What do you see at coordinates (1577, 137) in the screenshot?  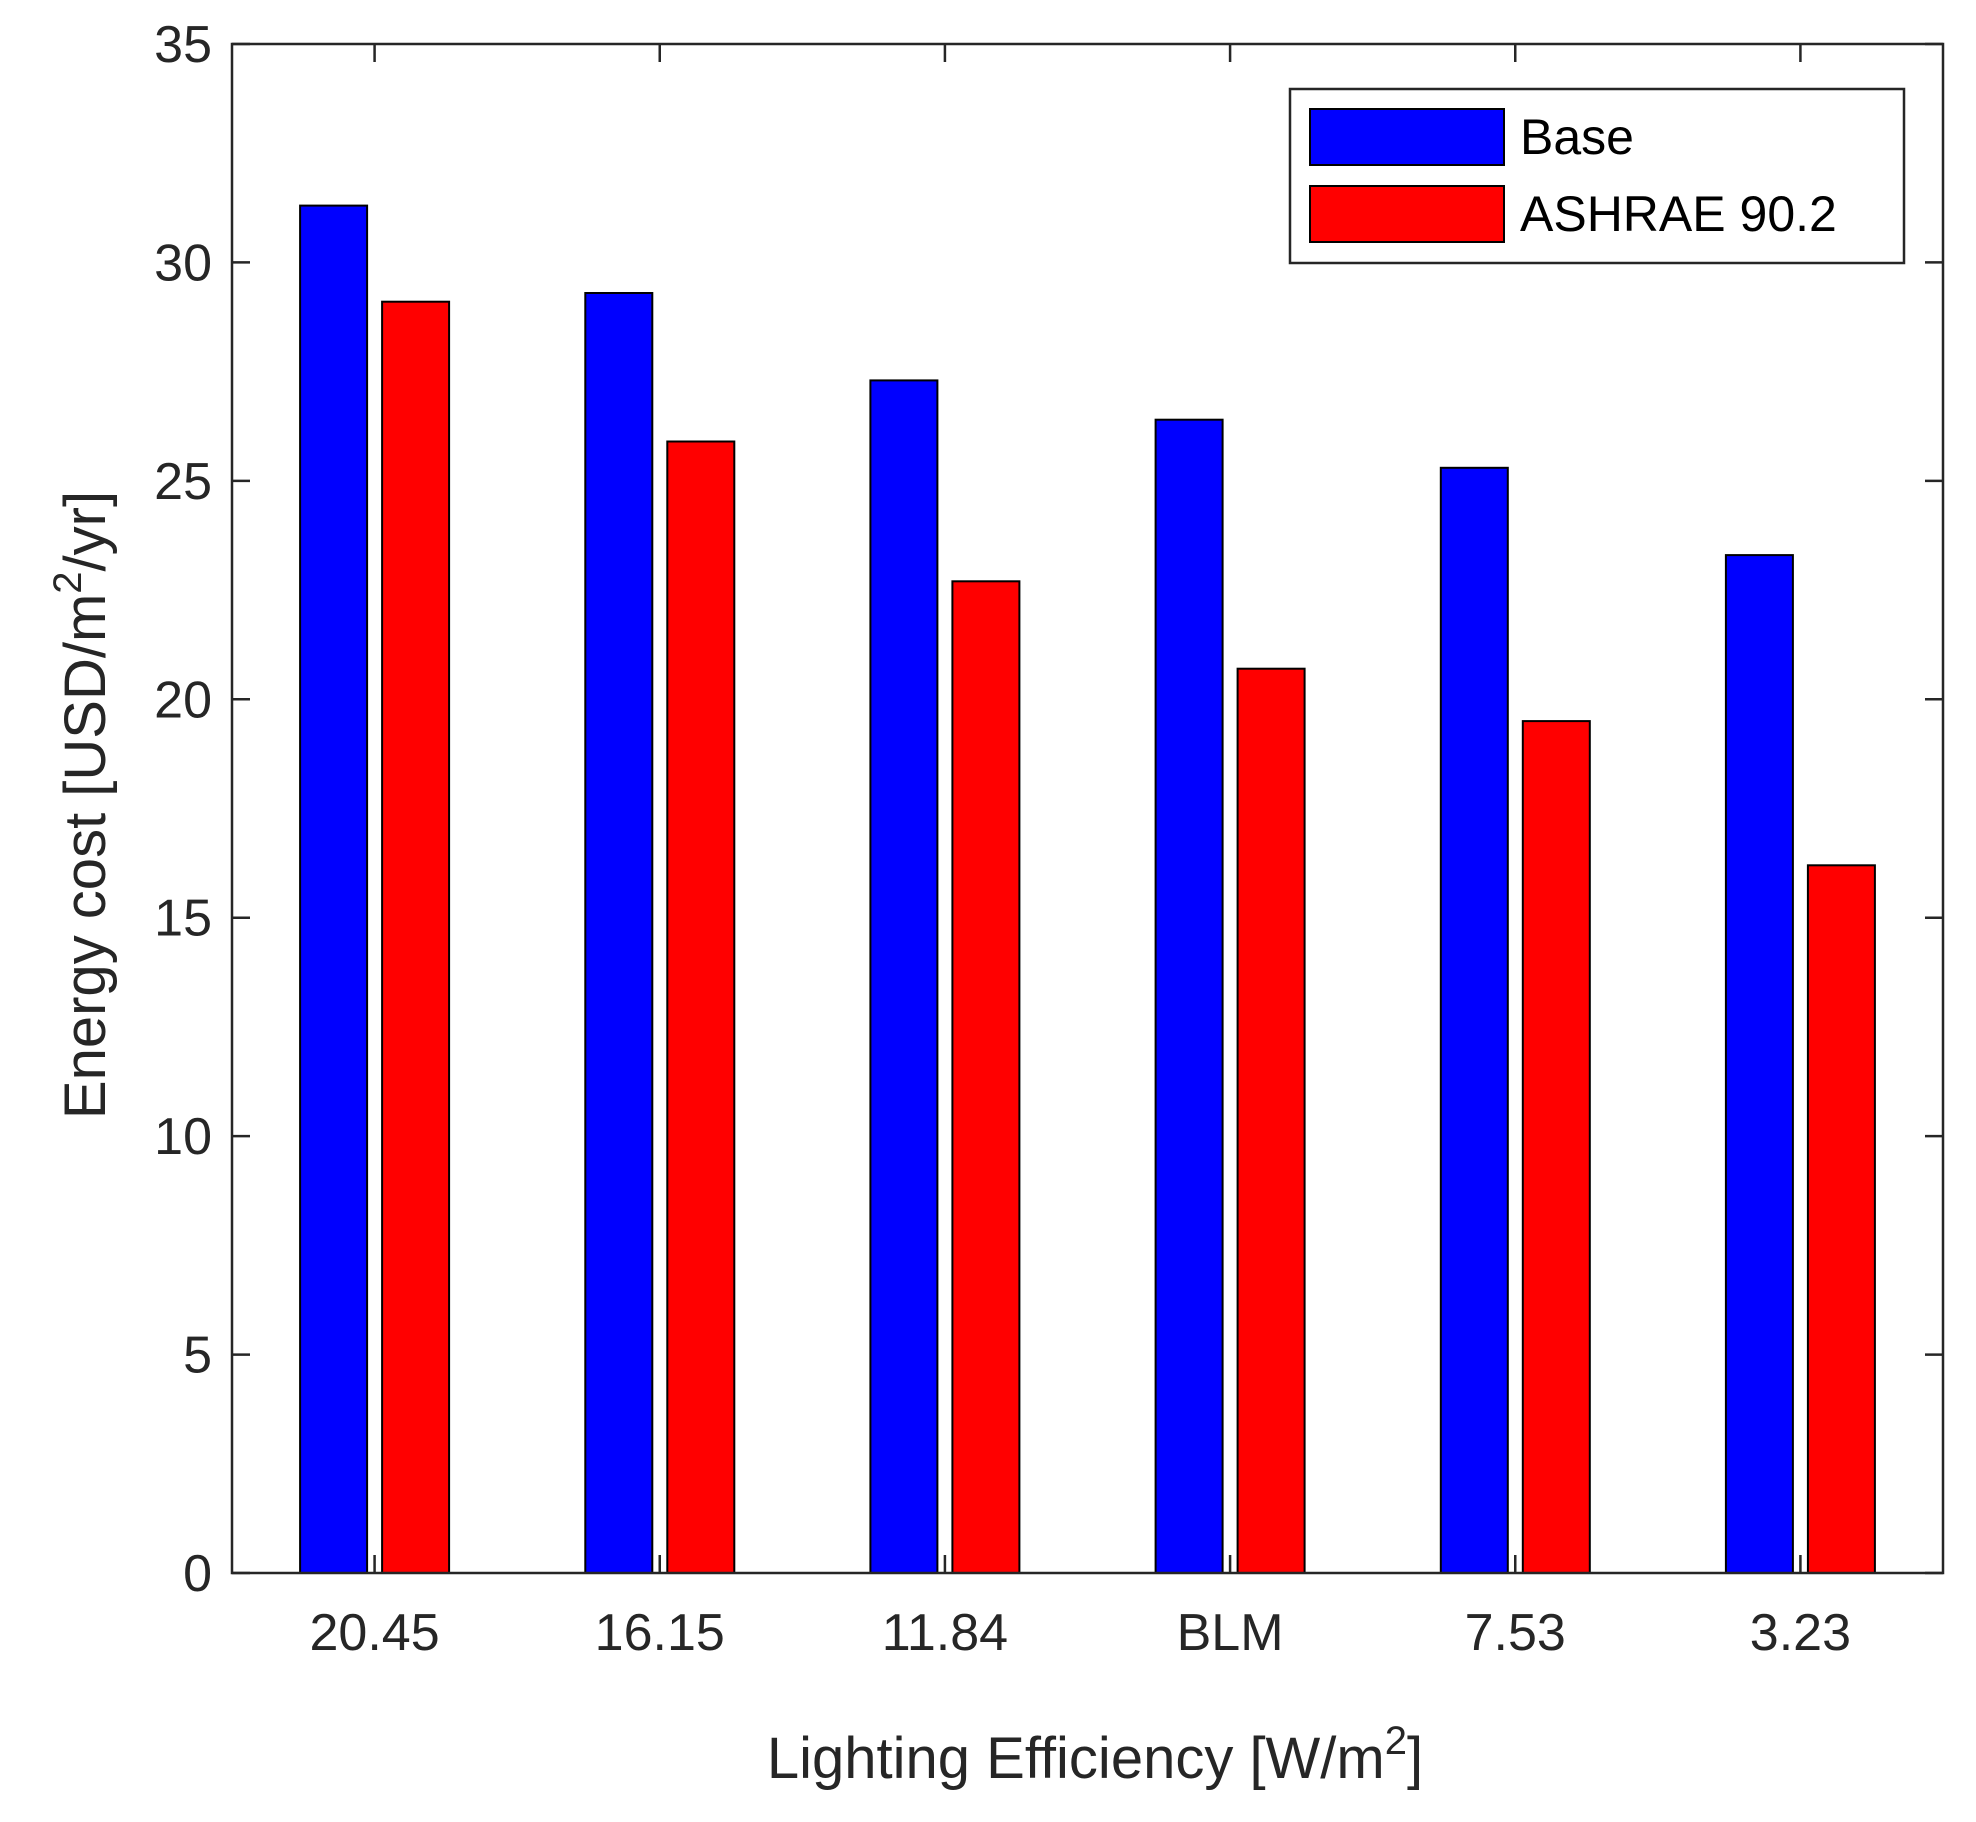 I see `legend-label-base: Base` at bounding box center [1577, 137].